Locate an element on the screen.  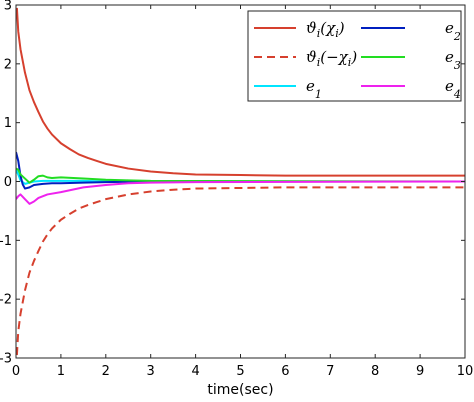
y-tick-label-2: 1 is located at coordinates (8, 123).